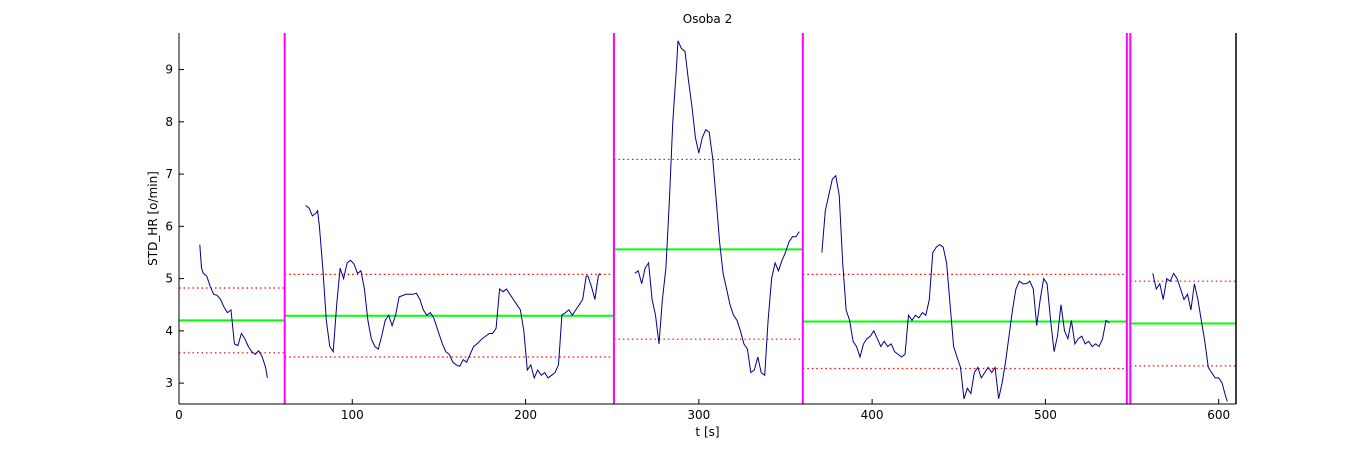 This screenshot has width=1366, height=453. Describe the element at coordinates (169, 226) in the screenshot. I see `y-tick-label-6: 6` at that location.